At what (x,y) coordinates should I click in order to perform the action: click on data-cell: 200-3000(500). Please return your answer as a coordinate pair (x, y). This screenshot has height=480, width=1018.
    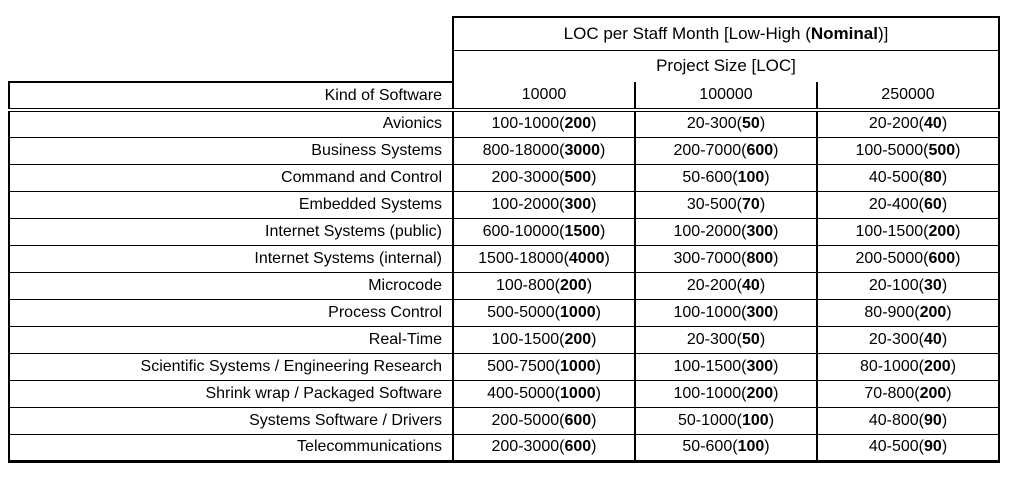
    Looking at the image, I should click on (543, 177).